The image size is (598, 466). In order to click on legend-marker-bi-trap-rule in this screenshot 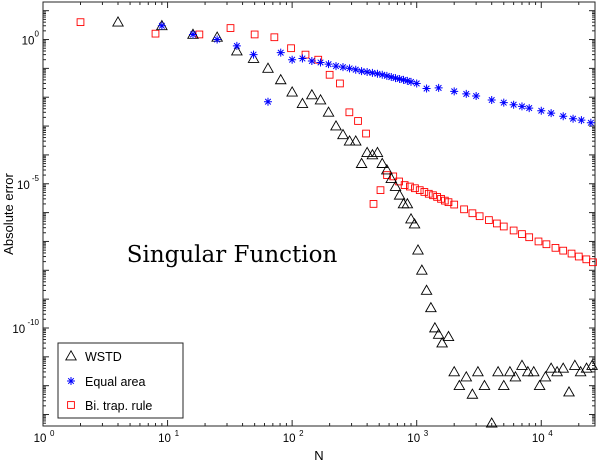, I will do `click(71, 405)`.